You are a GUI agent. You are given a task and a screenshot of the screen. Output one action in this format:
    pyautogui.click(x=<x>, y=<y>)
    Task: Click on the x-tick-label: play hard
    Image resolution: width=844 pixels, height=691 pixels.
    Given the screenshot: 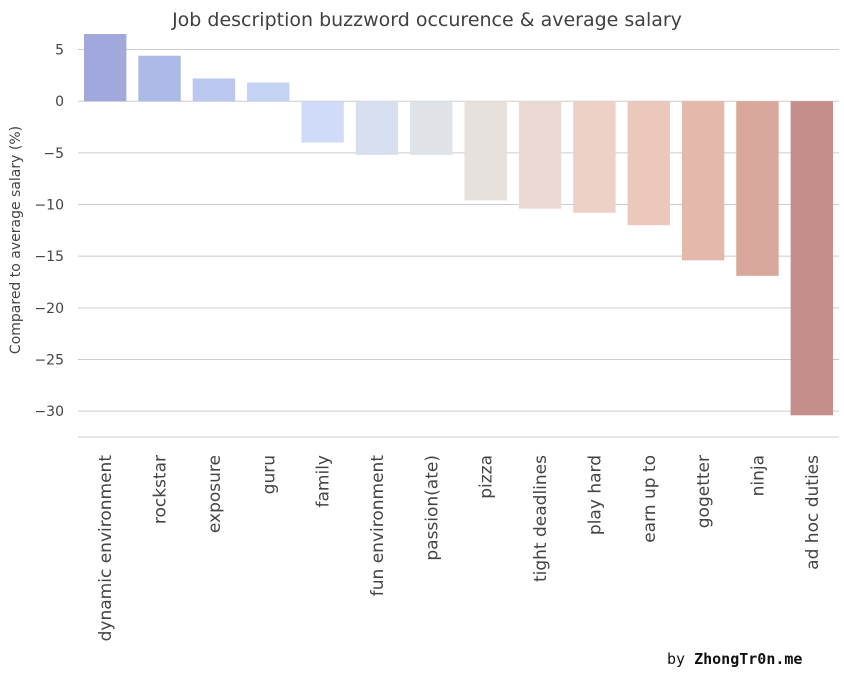 What is the action you would take?
    pyautogui.click(x=595, y=495)
    